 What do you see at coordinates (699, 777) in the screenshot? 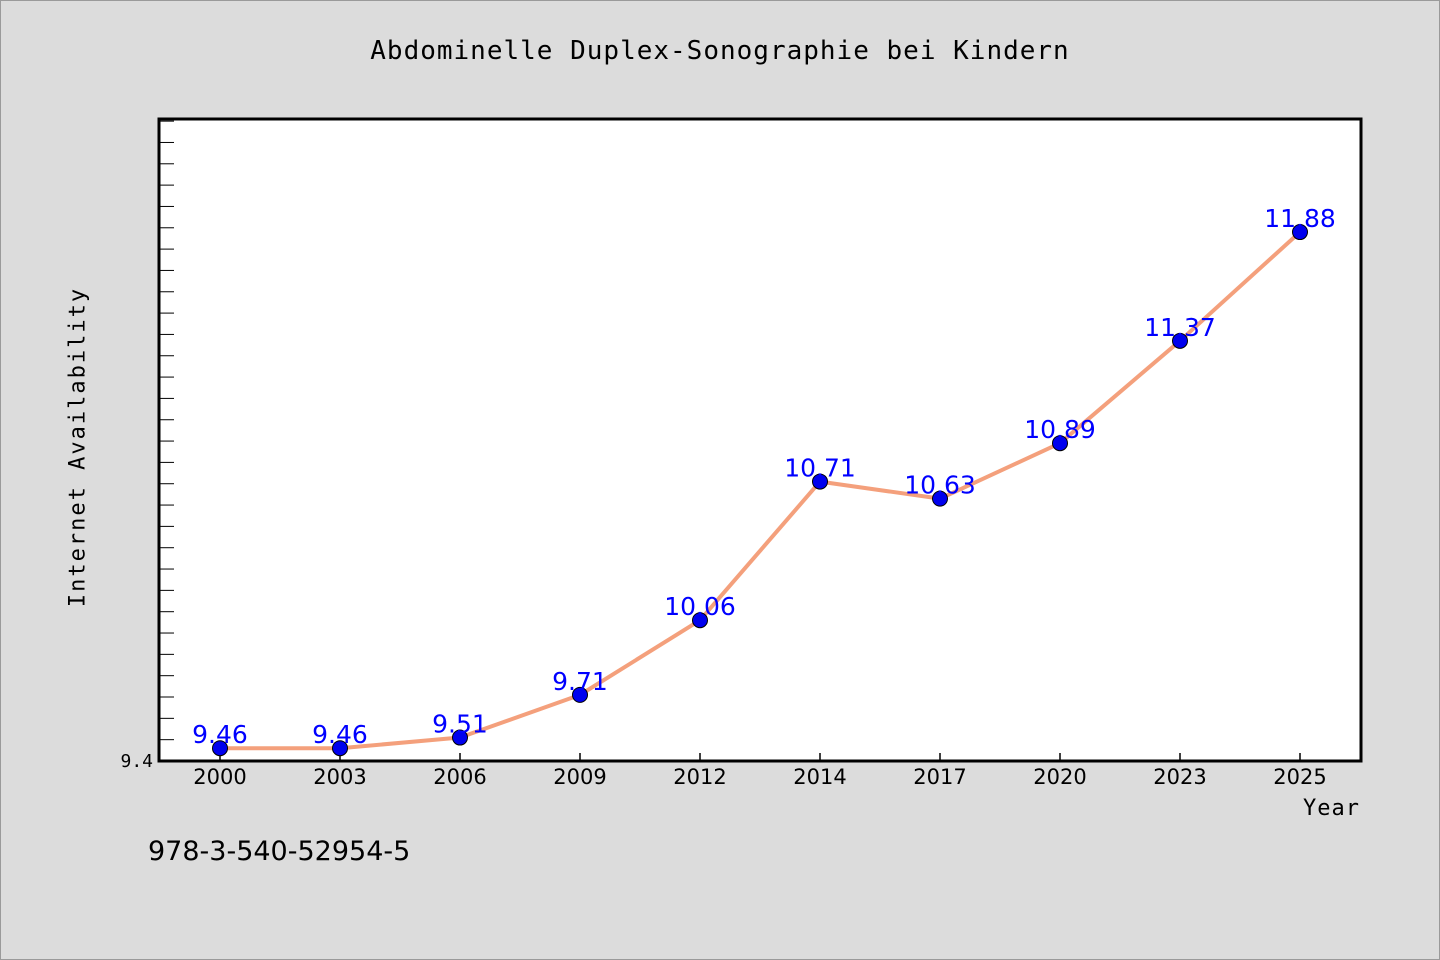
I see `x-tick-label: 2012` at bounding box center [699, 777].